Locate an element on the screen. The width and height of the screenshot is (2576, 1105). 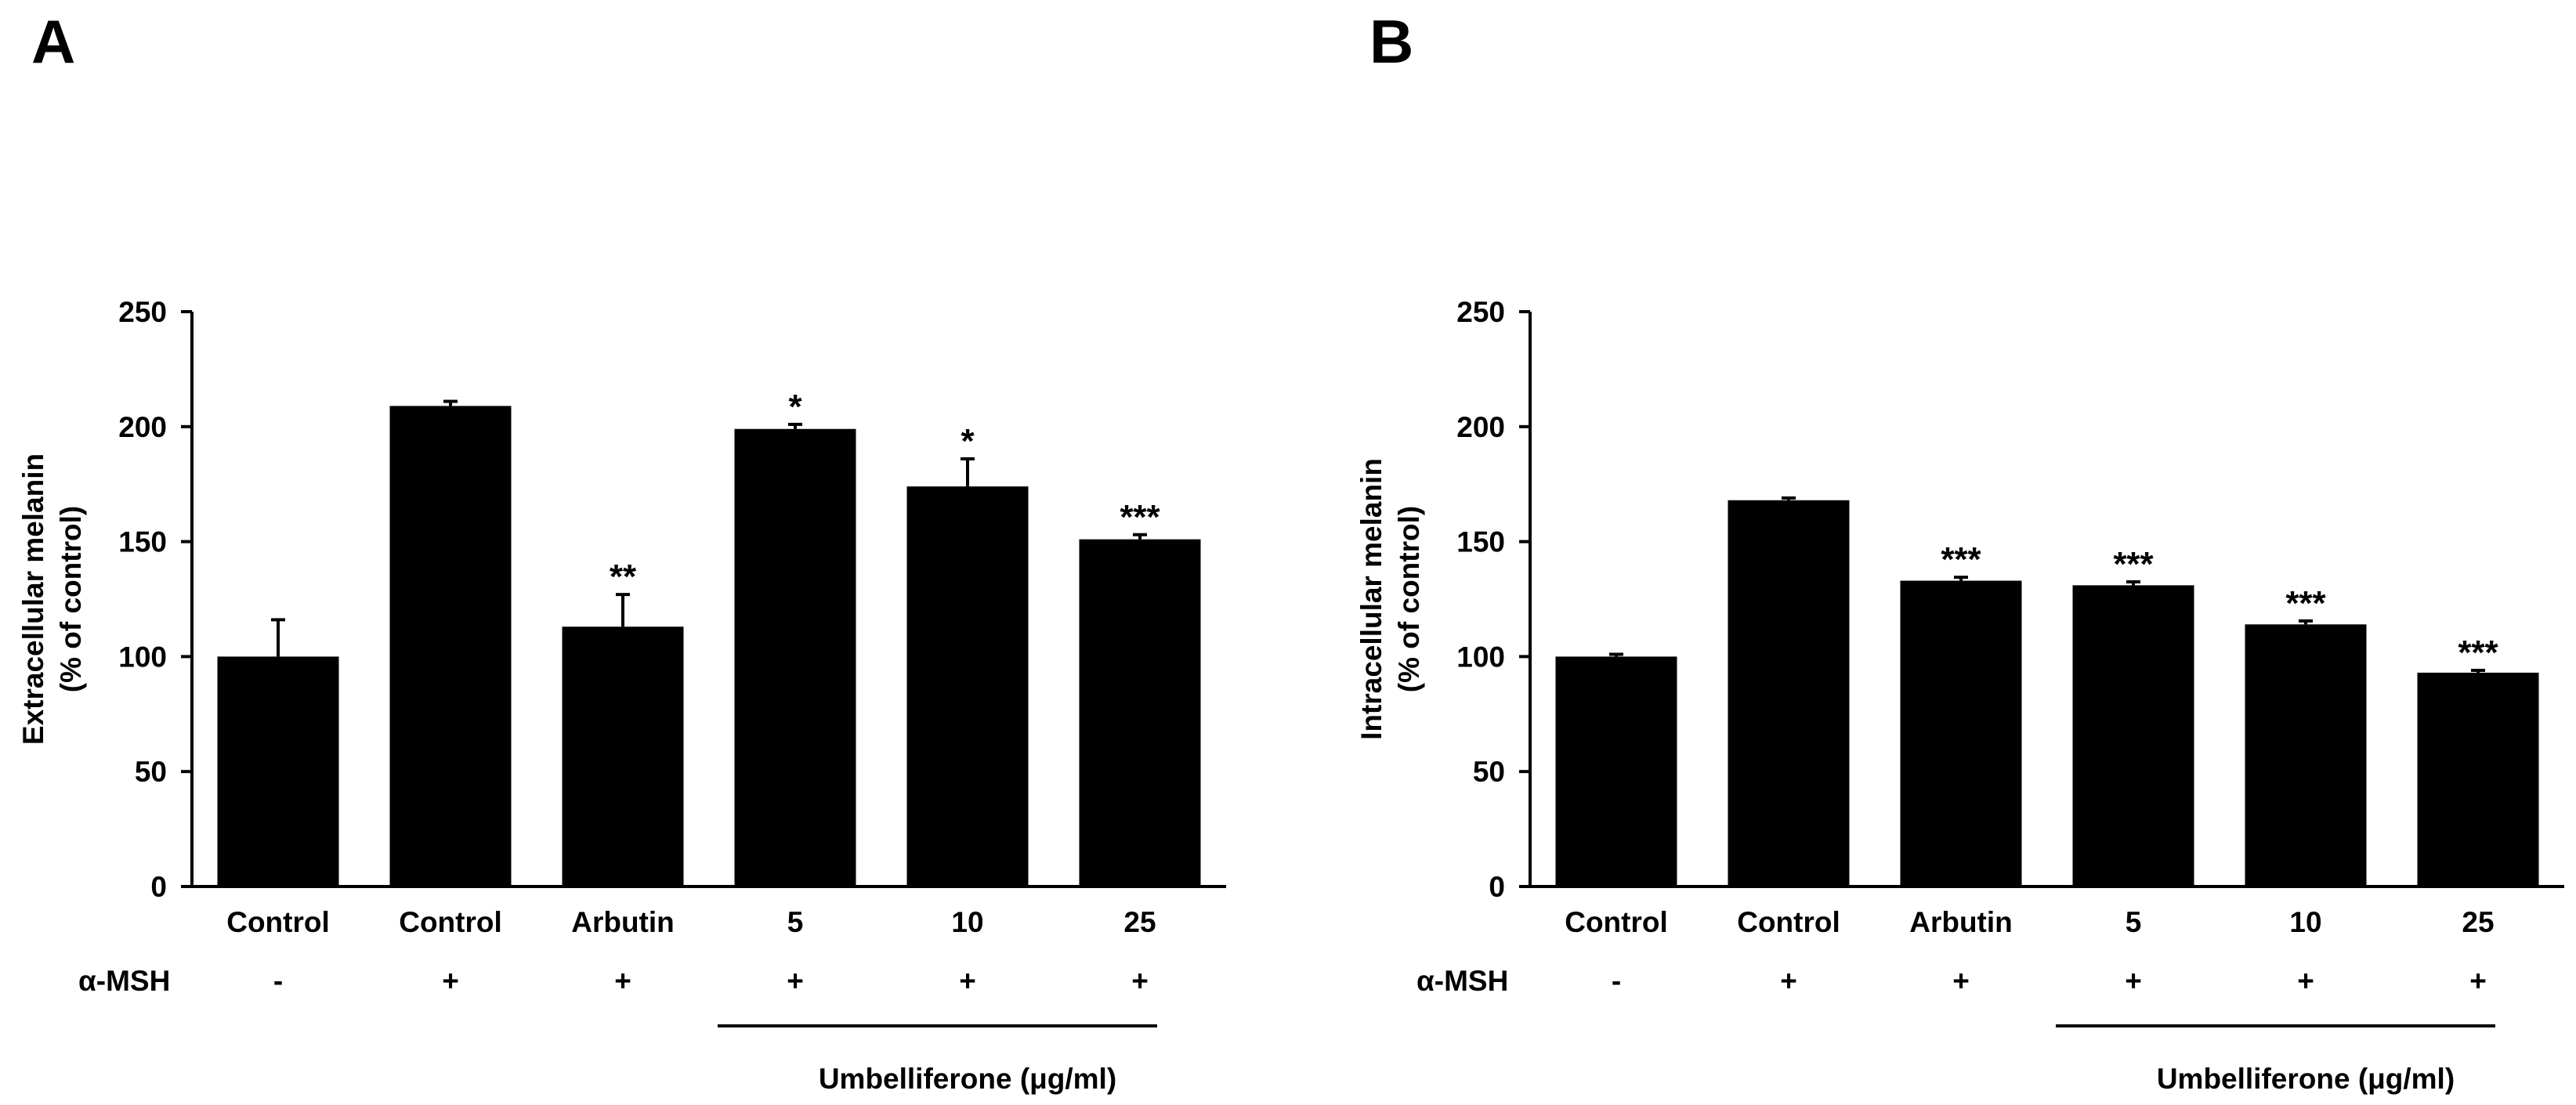
panel-a-y-tick-label: 250 is located at coordinates (143, 312).